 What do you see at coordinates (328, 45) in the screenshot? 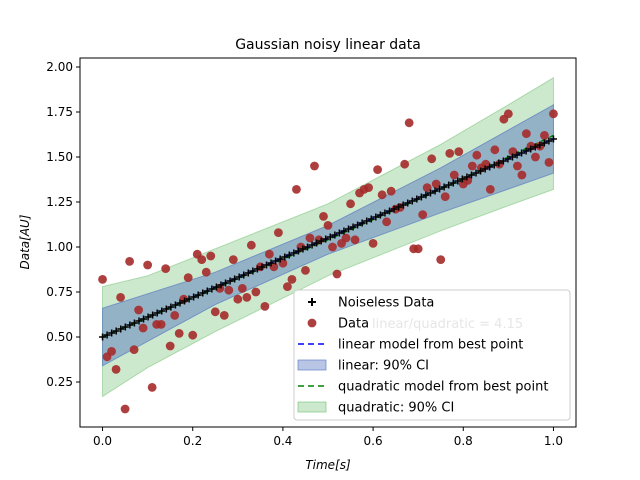
I see `chart-title: Gaussian noisy linear data` at bounding box center [328, 45].